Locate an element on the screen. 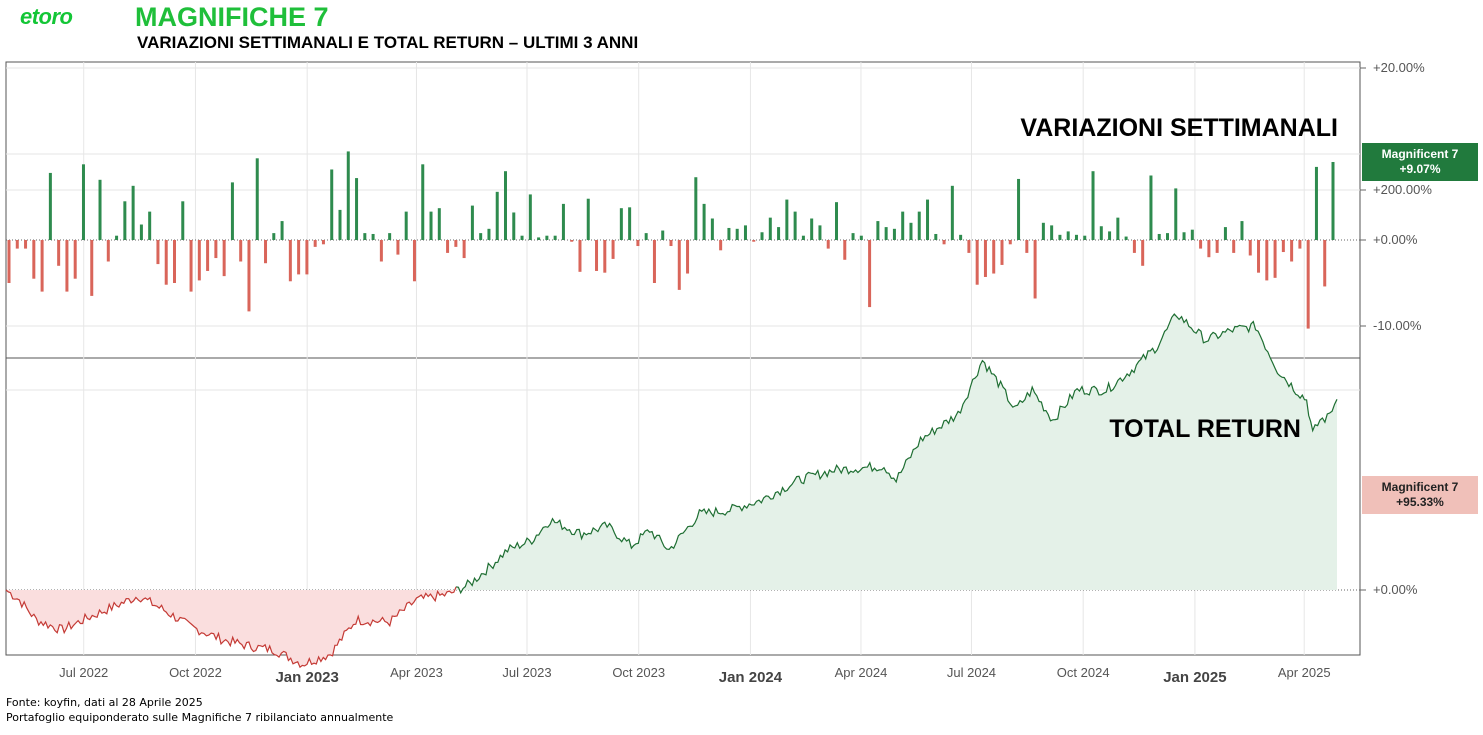 This screenshot has width=1483, height=735. x-tick-label: Jul 2023 is located at coordinates (526, 672).